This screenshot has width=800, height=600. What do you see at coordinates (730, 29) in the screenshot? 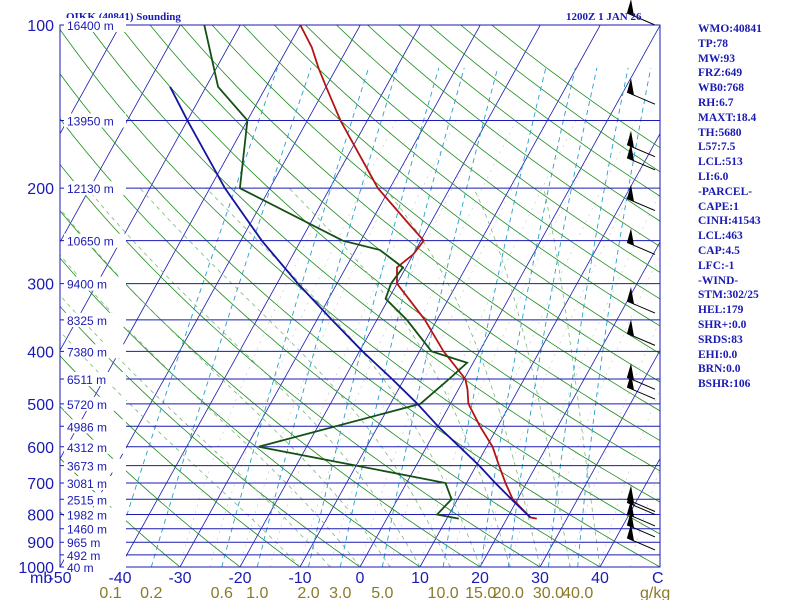
I see `sounding-index-item: WMO:40841` at bounding box center [730, 29].